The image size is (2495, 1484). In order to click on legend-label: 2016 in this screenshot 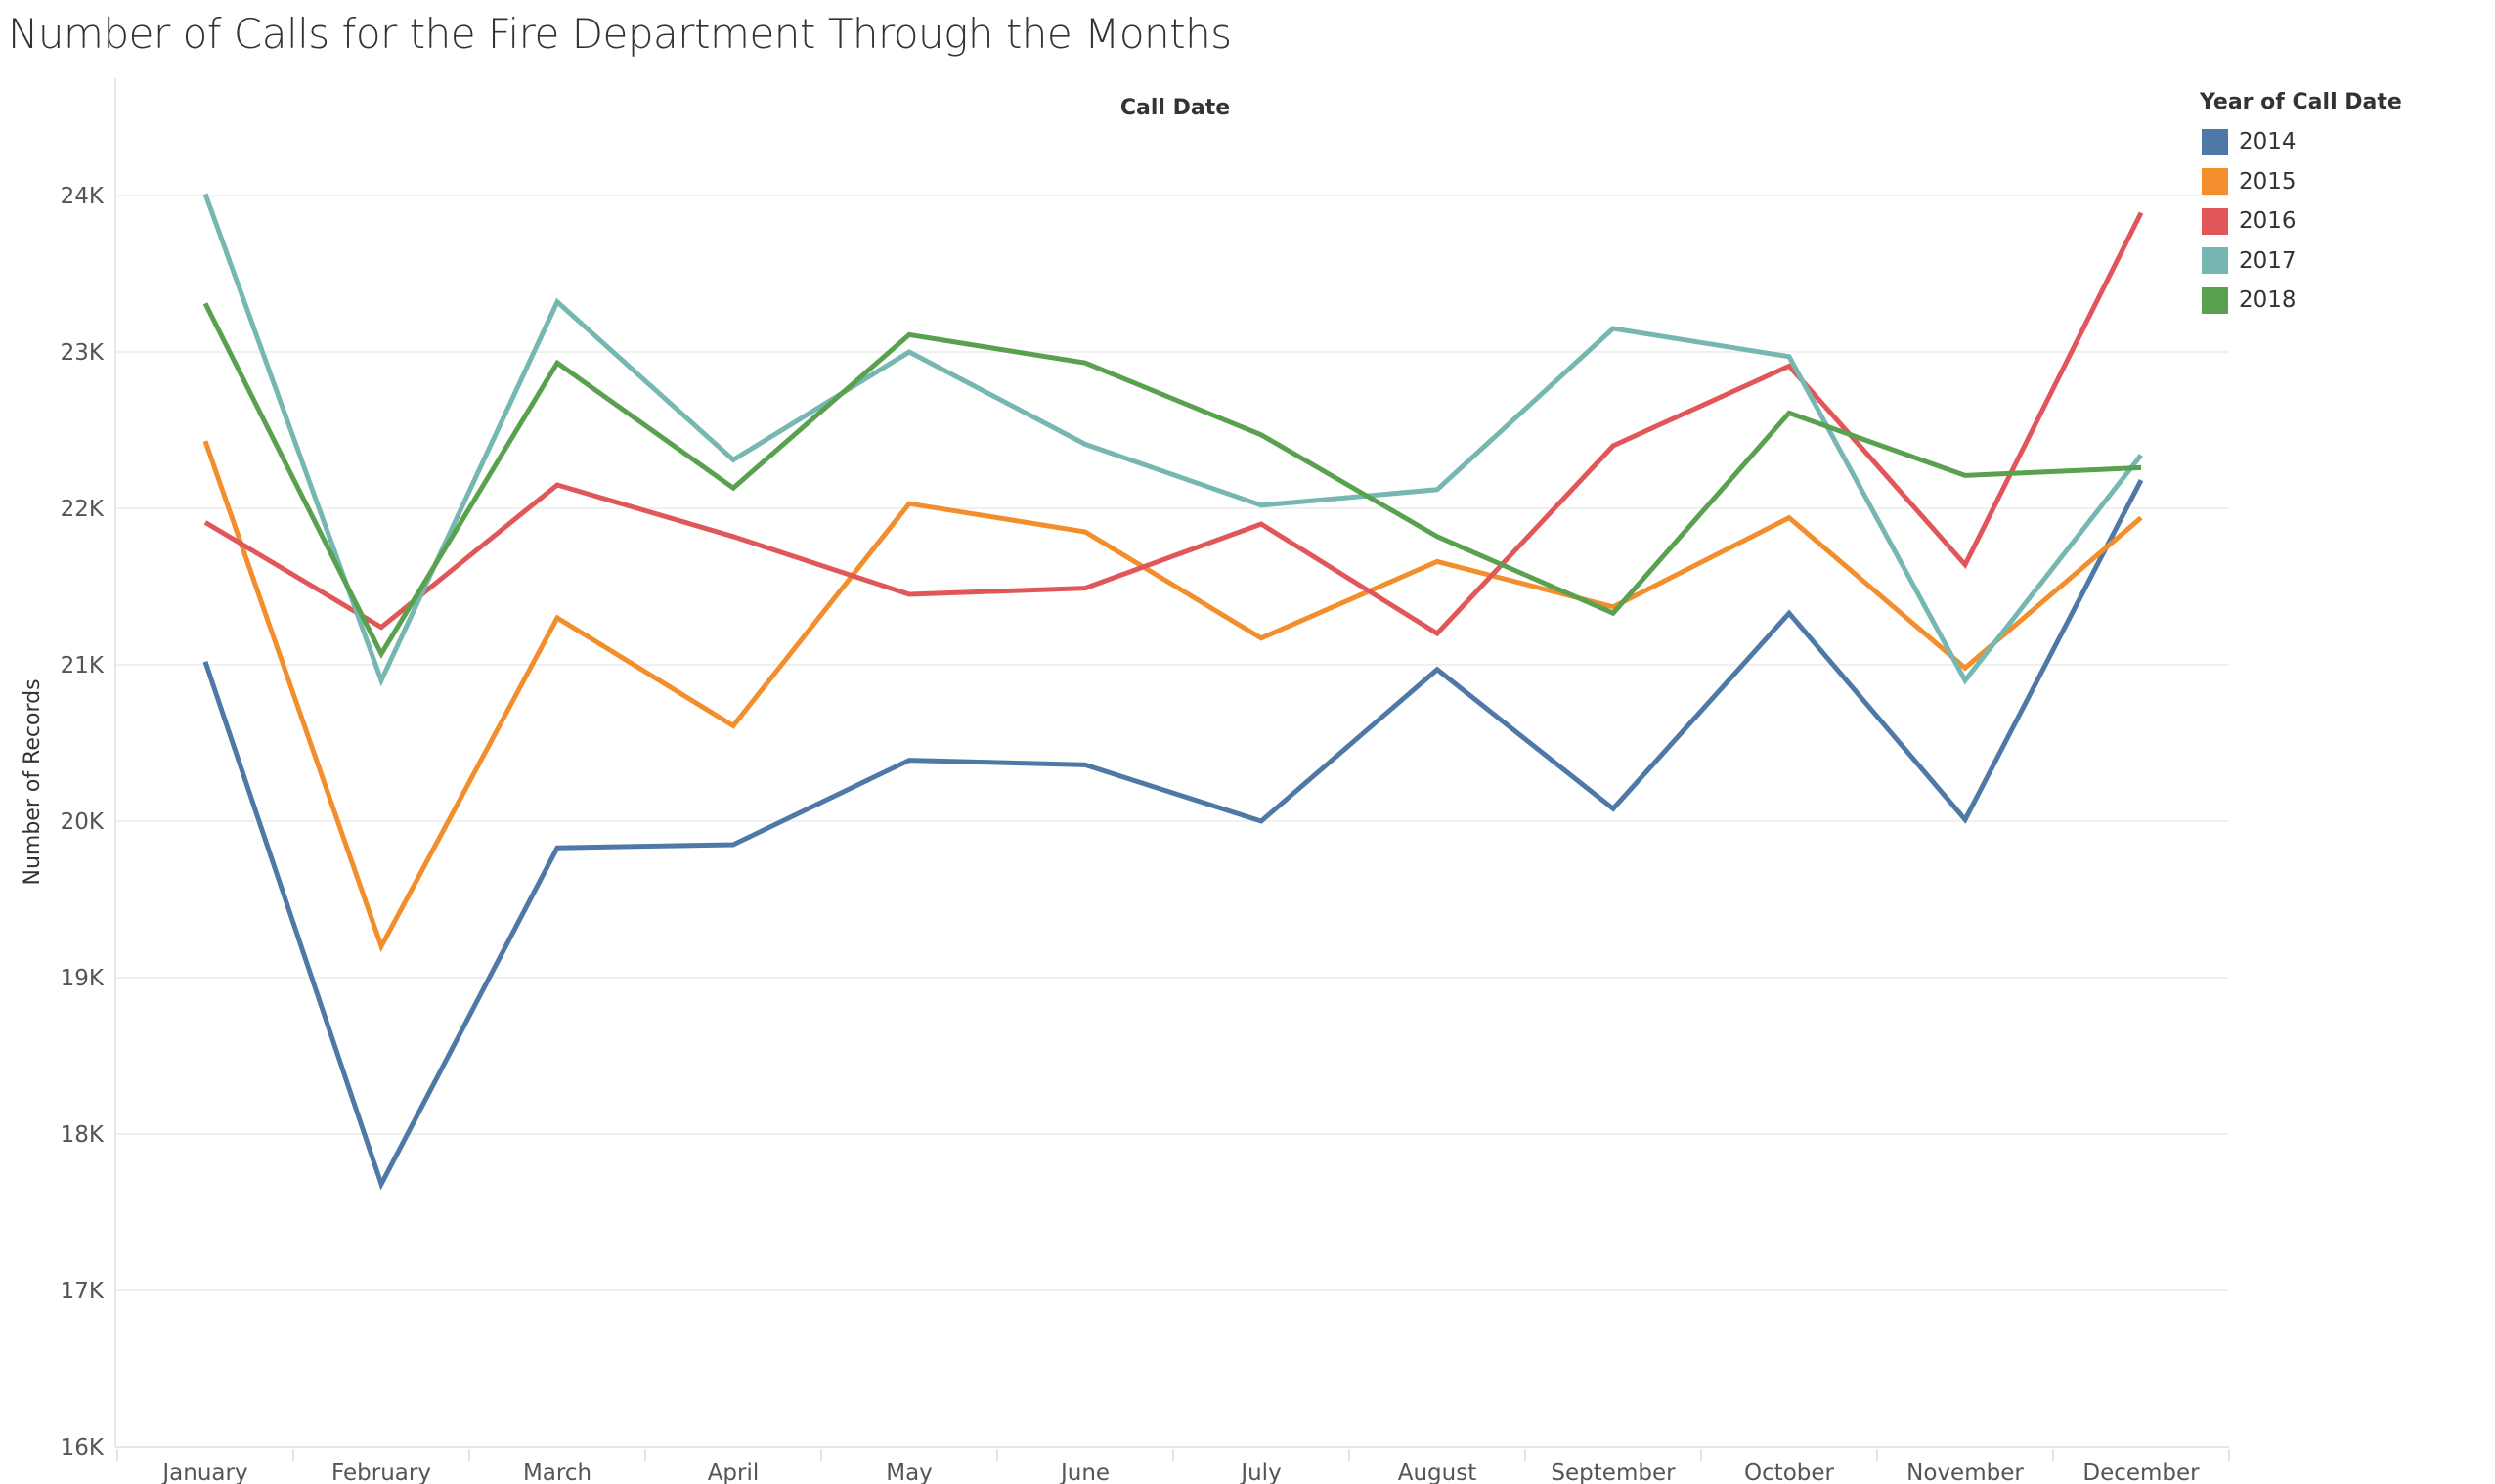, I will do `click(2268, 221)`.